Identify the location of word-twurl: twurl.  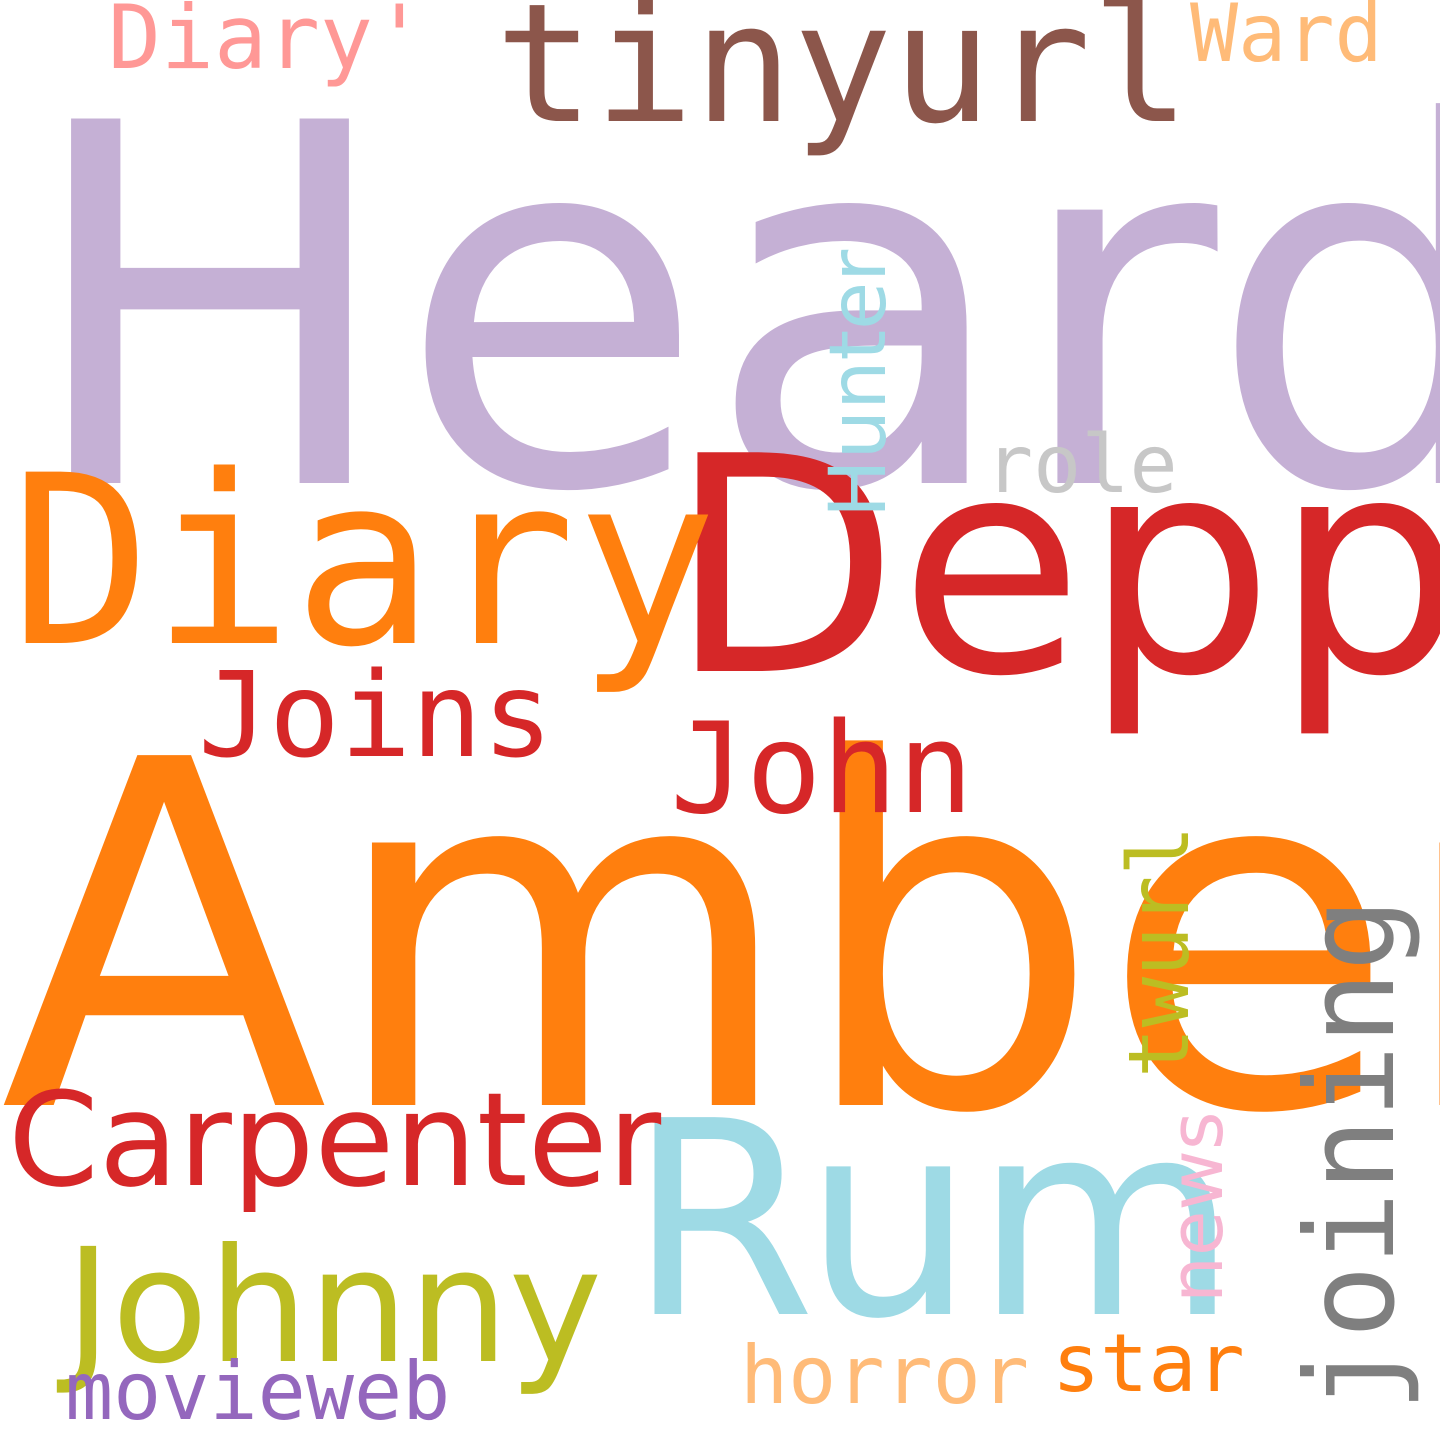
(1159, 951).